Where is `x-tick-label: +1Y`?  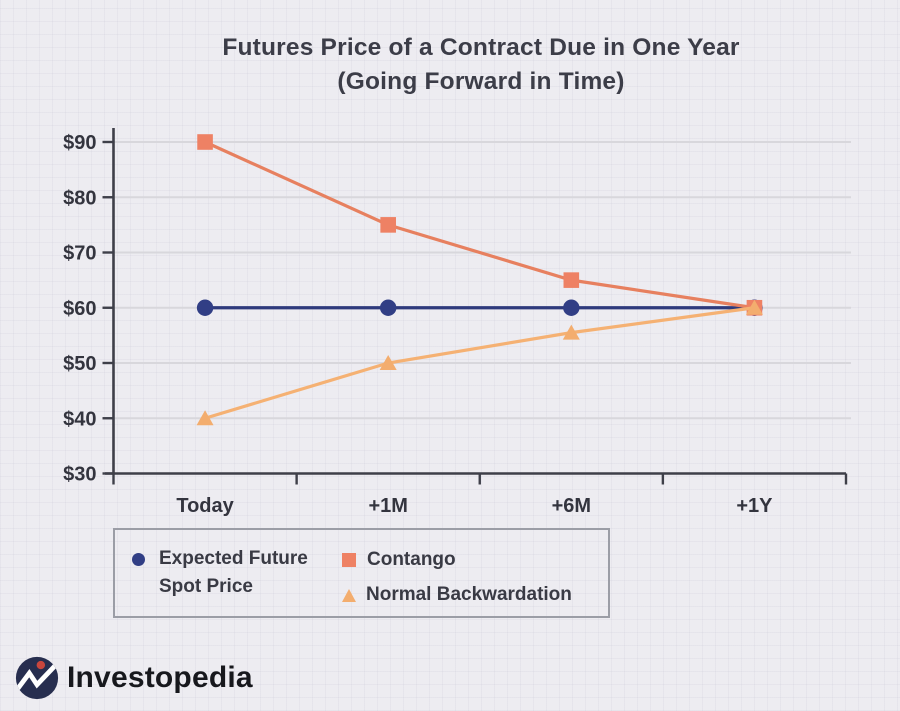
x-tick-label: +1Y is located at coordinates (754, 506).